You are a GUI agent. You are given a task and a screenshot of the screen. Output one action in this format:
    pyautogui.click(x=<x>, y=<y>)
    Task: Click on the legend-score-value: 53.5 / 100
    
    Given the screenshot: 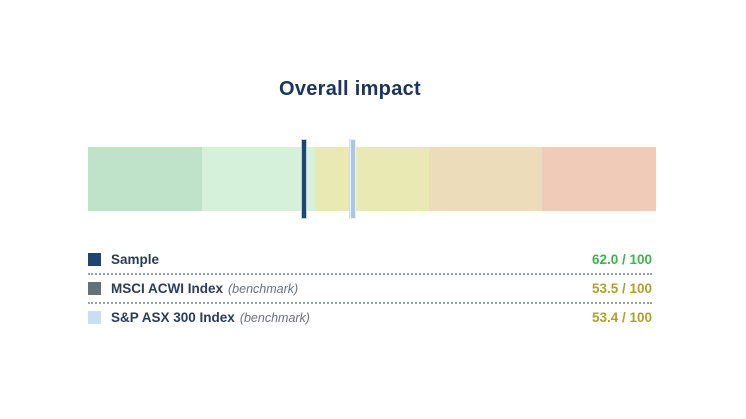 What is the action you would take?
    pyautogui.click(x=621, y=288)
    